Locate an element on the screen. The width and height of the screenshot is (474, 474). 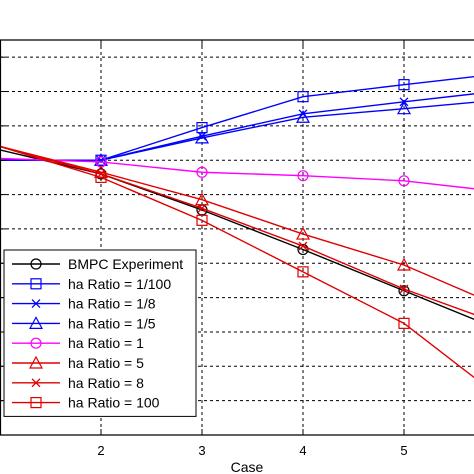
legend-item: ha Ratio = 1/5 is located at coordinates (84, 323).